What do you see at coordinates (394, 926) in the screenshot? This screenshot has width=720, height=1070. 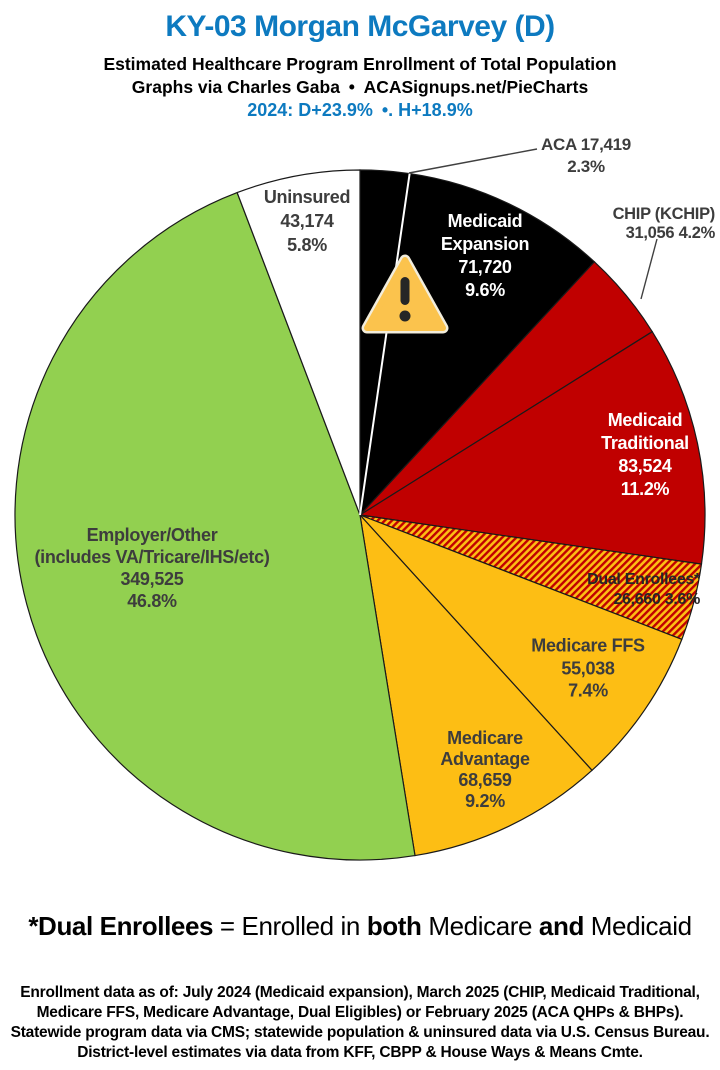 I see `note-segment: both` at bounding box center [394, 926].